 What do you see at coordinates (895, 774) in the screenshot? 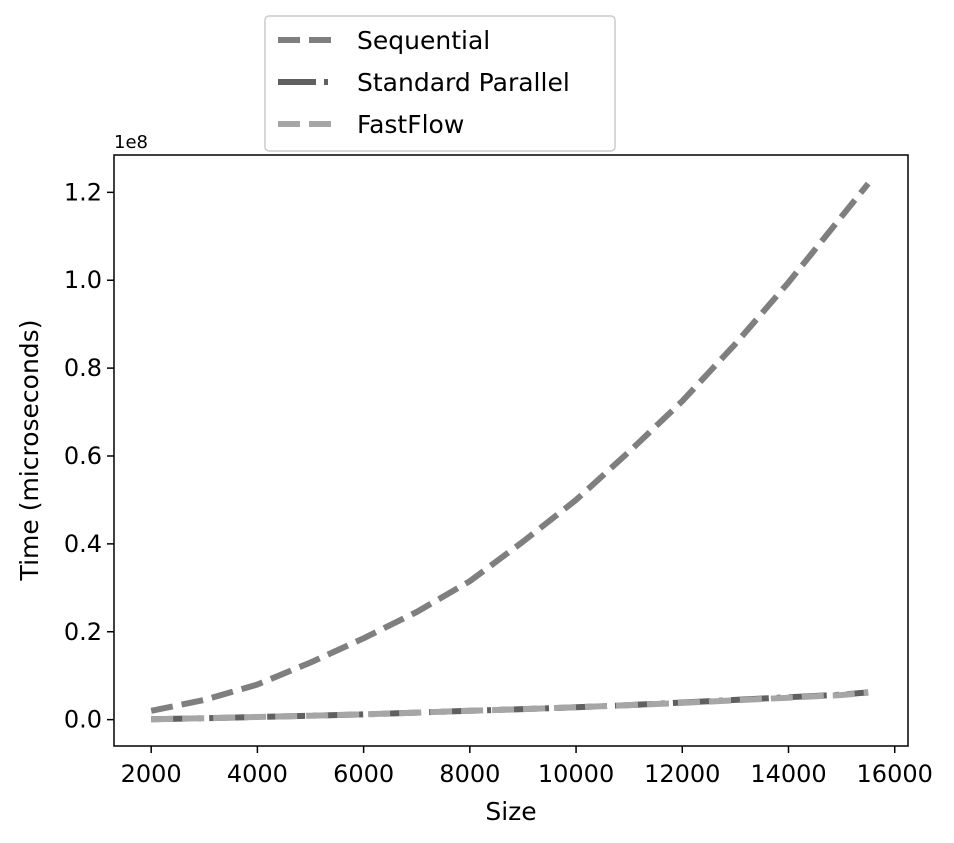
I see `x-tick-label: 16000` at bounding box center [895, 774].